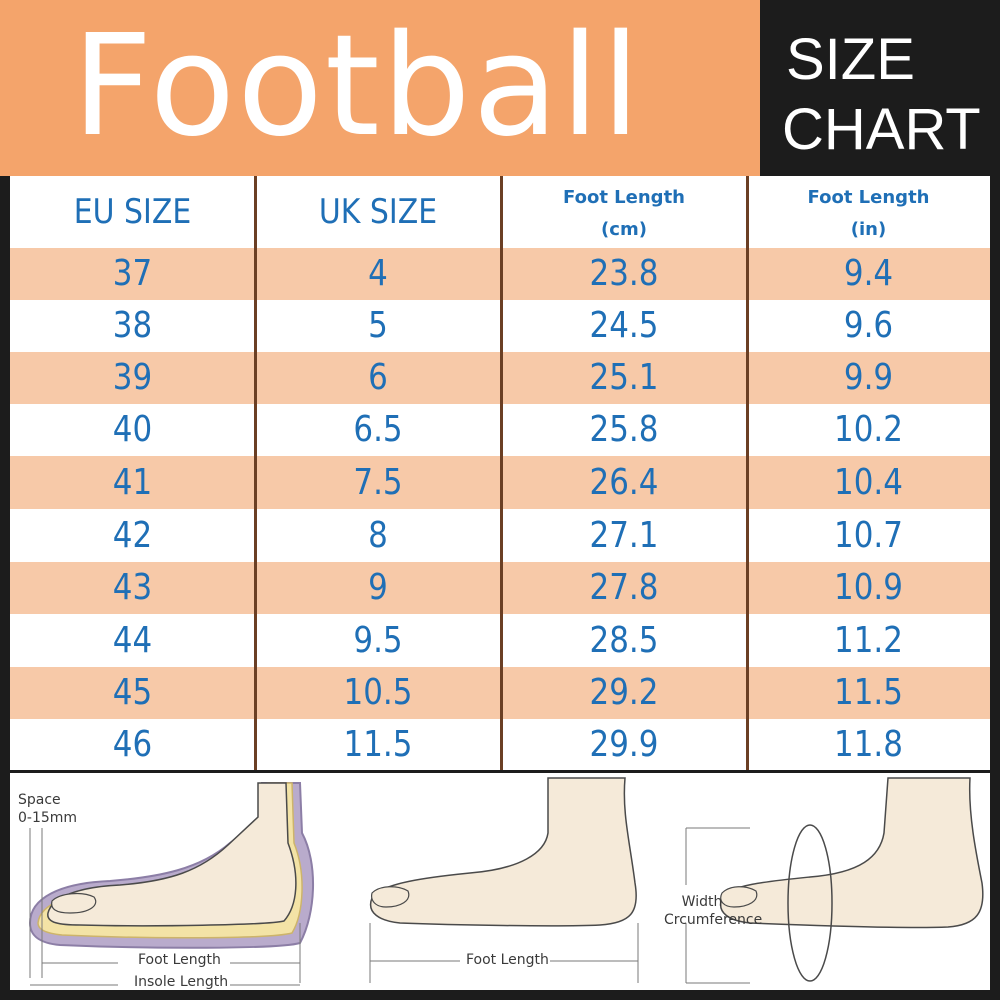 This screenshot has width=1000, height=1000. I want to click on cell-cm: 29.9, so click(624, 744).